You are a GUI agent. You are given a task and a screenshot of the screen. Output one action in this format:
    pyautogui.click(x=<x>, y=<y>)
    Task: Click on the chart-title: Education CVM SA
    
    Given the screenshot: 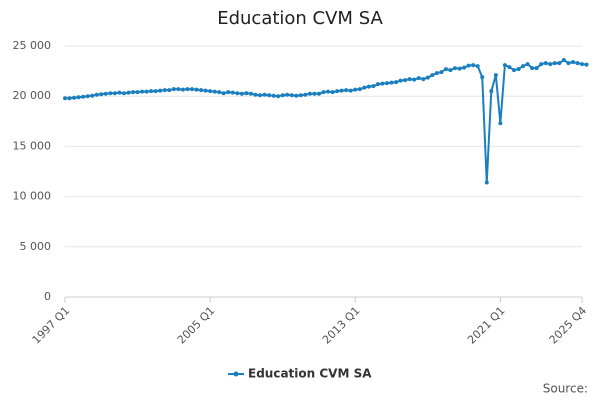 What is the action you would take?
    pyautogui.click(x=300, y=18)
    